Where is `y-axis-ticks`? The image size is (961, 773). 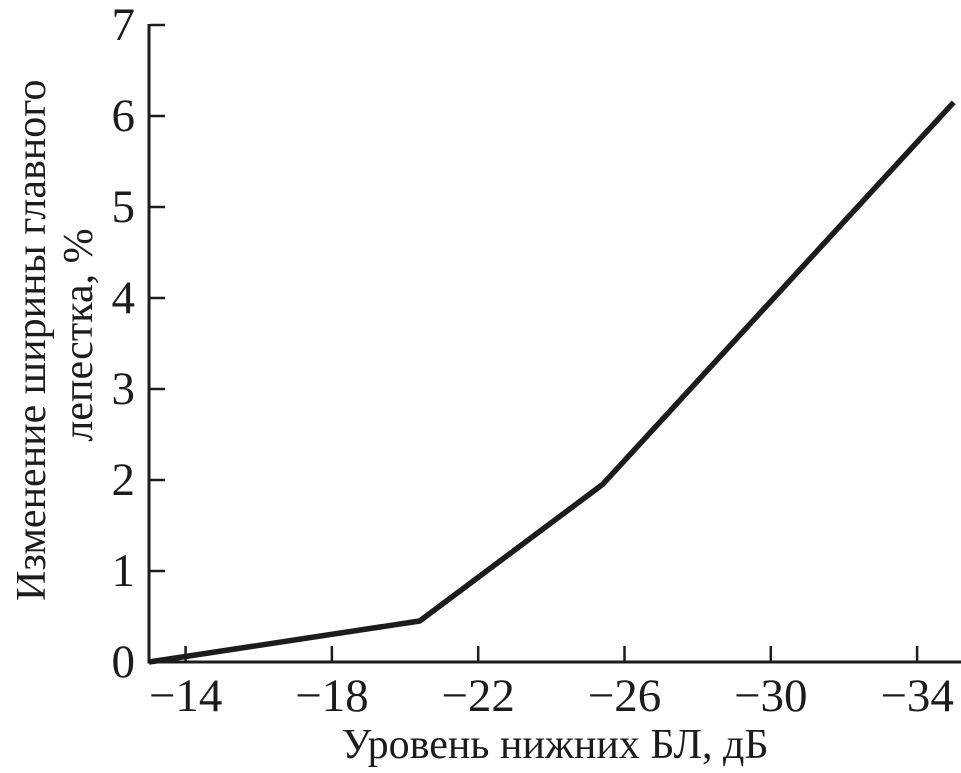
y-axis-ticks is located at coordinates (157, 343).